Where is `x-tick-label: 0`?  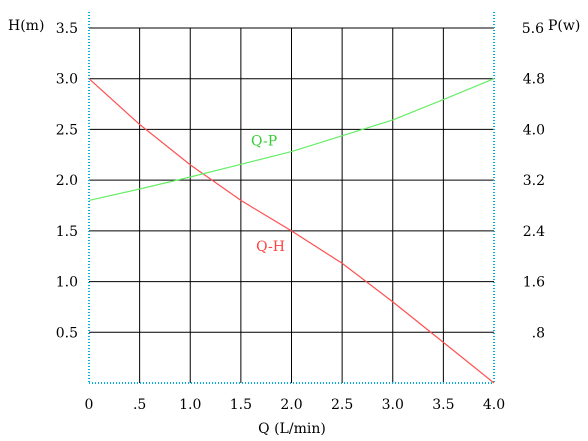
x-tick-label: 0 is located at coordinates (89, 405).